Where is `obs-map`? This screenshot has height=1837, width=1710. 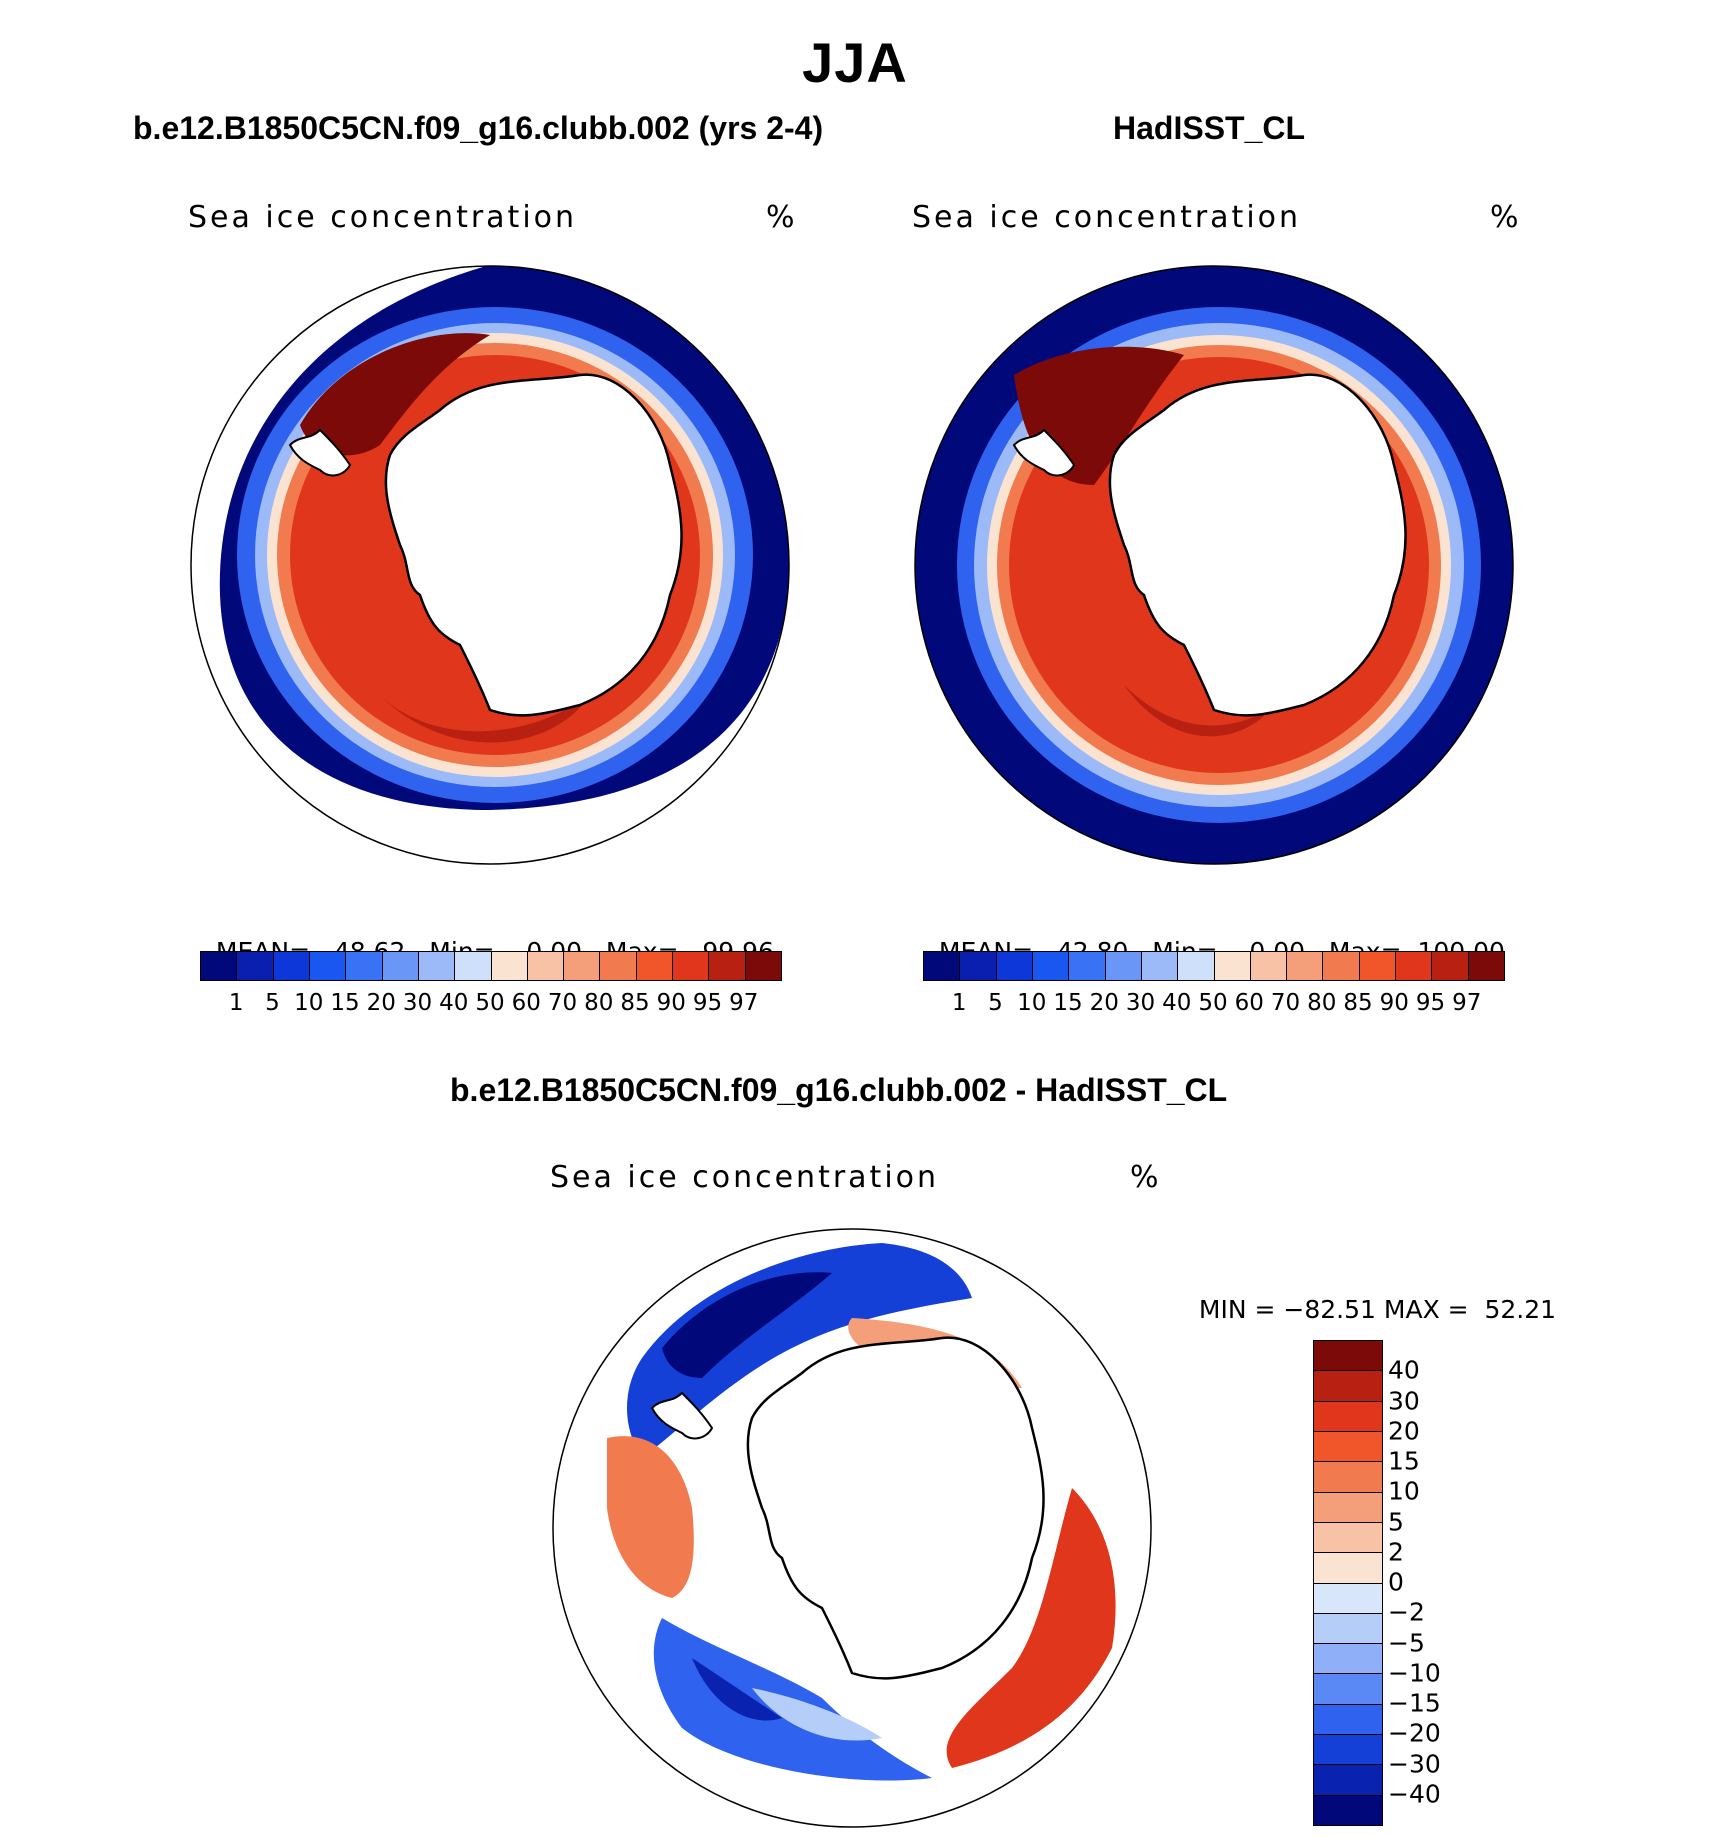
obs-map is located at coordinates (1214, 565).